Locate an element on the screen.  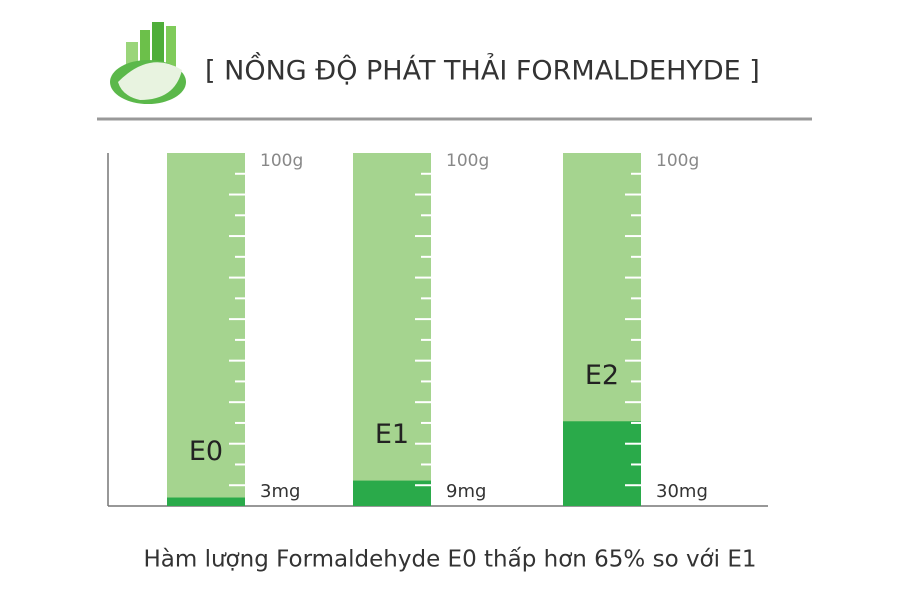
category-label: E1 is located at coordinates (392, 434).